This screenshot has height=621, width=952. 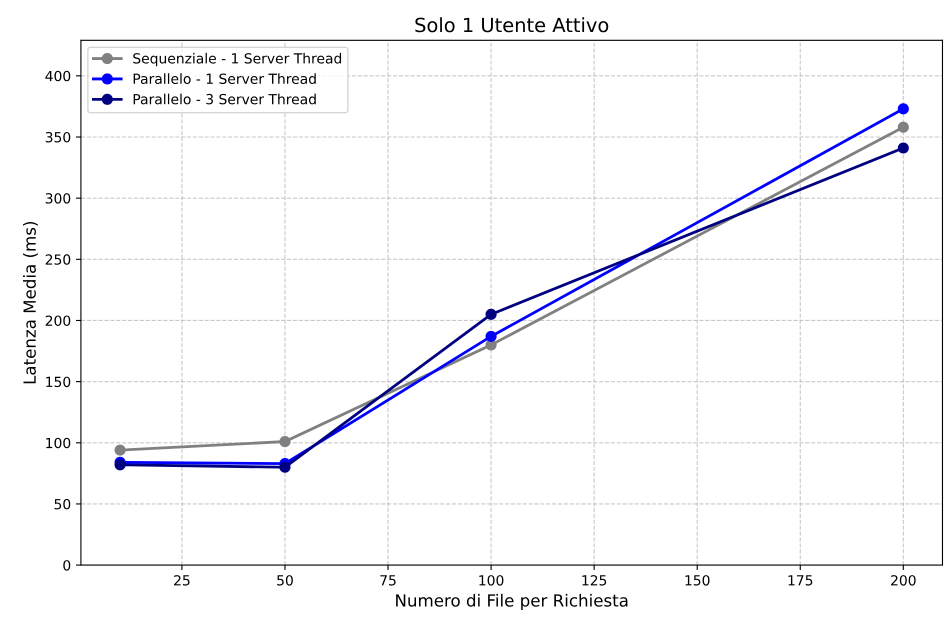 What do you see at coordinates (512, 602) in the screenshot?
I see `x-axis-title: Numero di File per Richiesta` at bounding box center [512, 602].